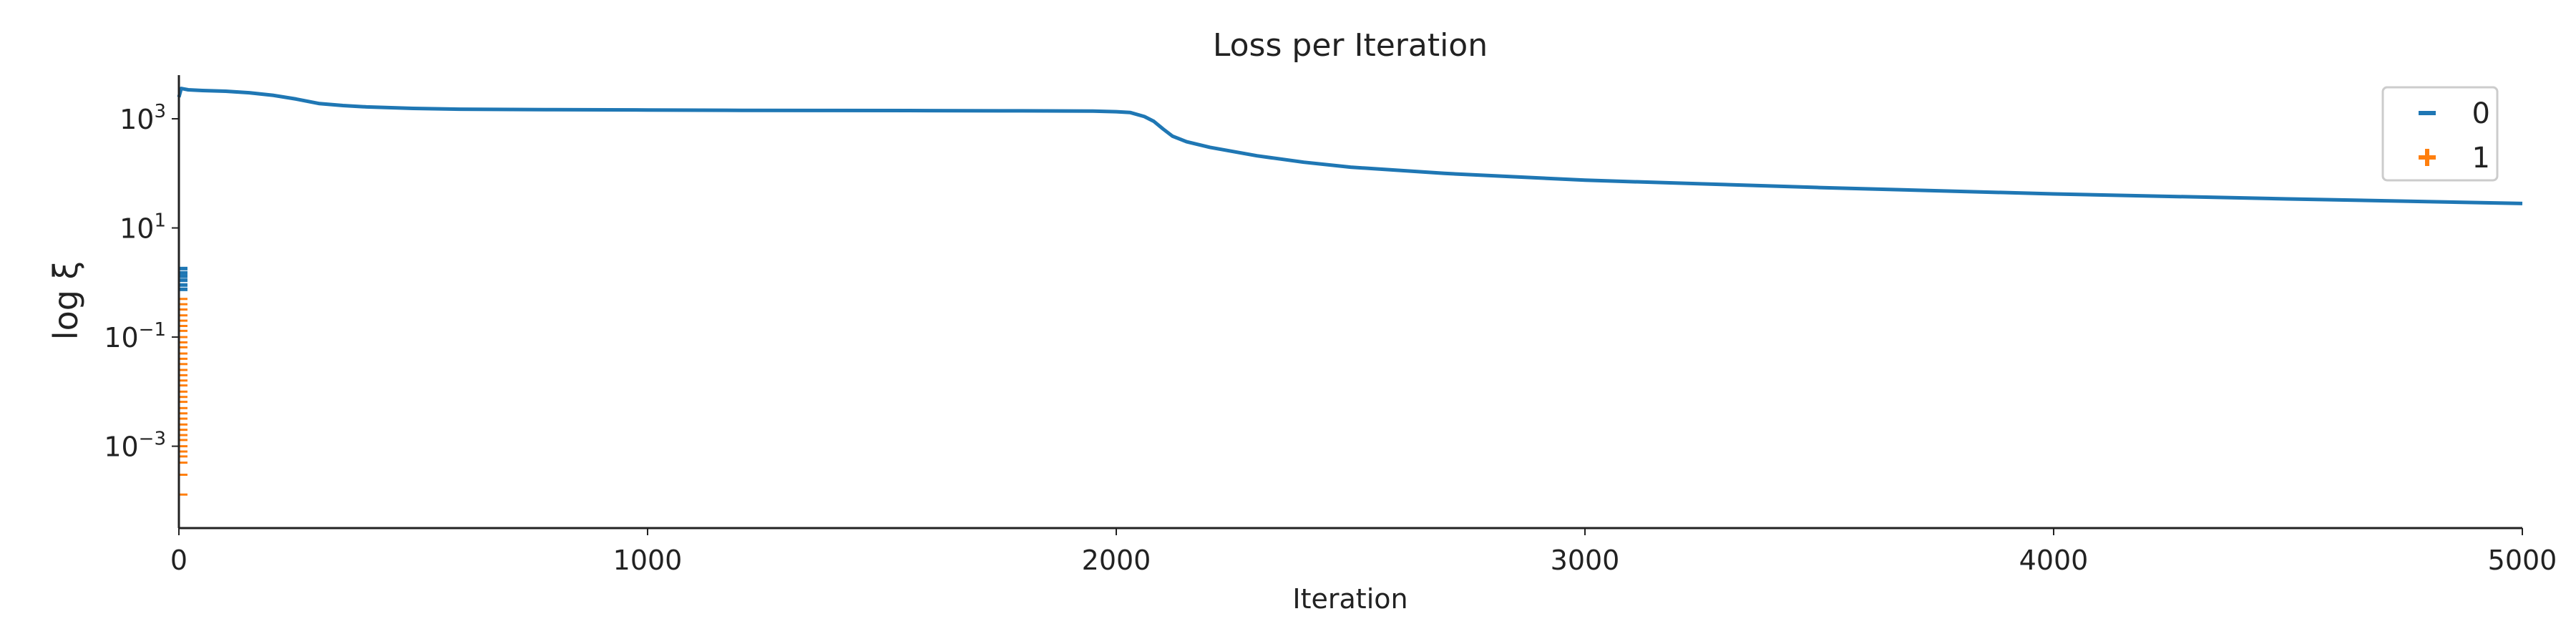  I want to click on y-tick-label: 10³, so click(142, 118).